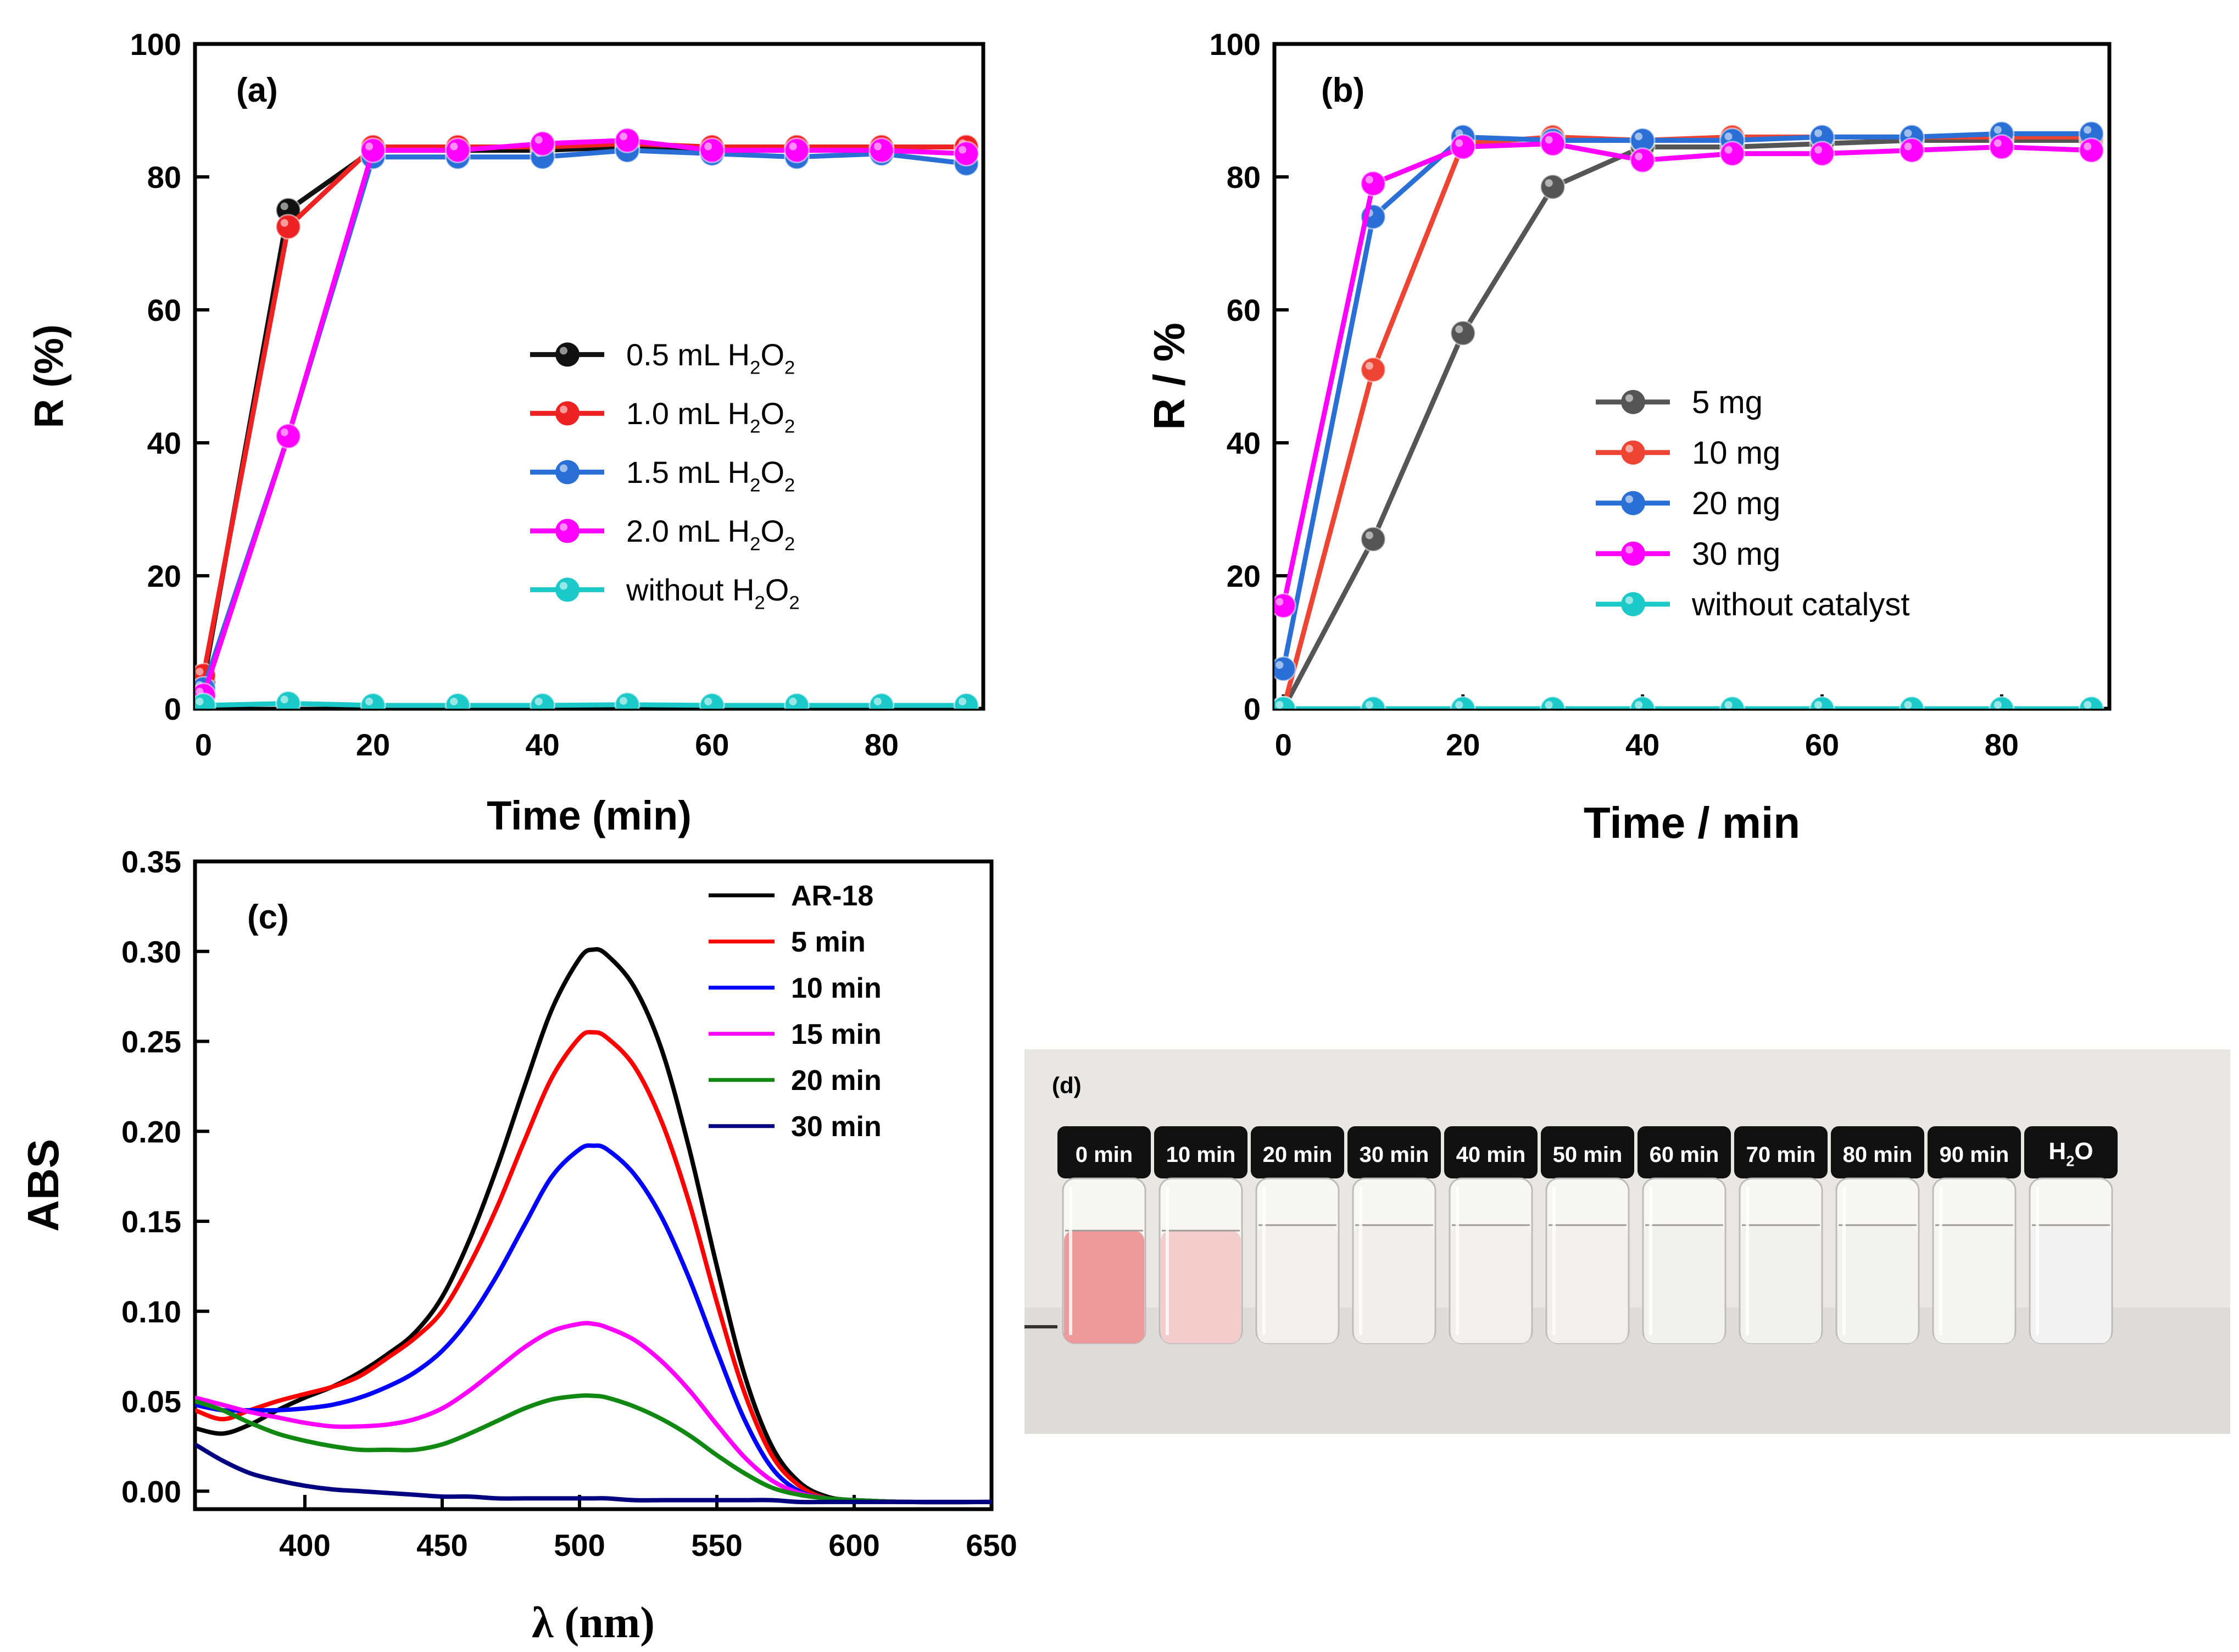 This screenshot has height=1652, width=2239. I want to click on y-tick-label: 0.35, so click(151, 861).